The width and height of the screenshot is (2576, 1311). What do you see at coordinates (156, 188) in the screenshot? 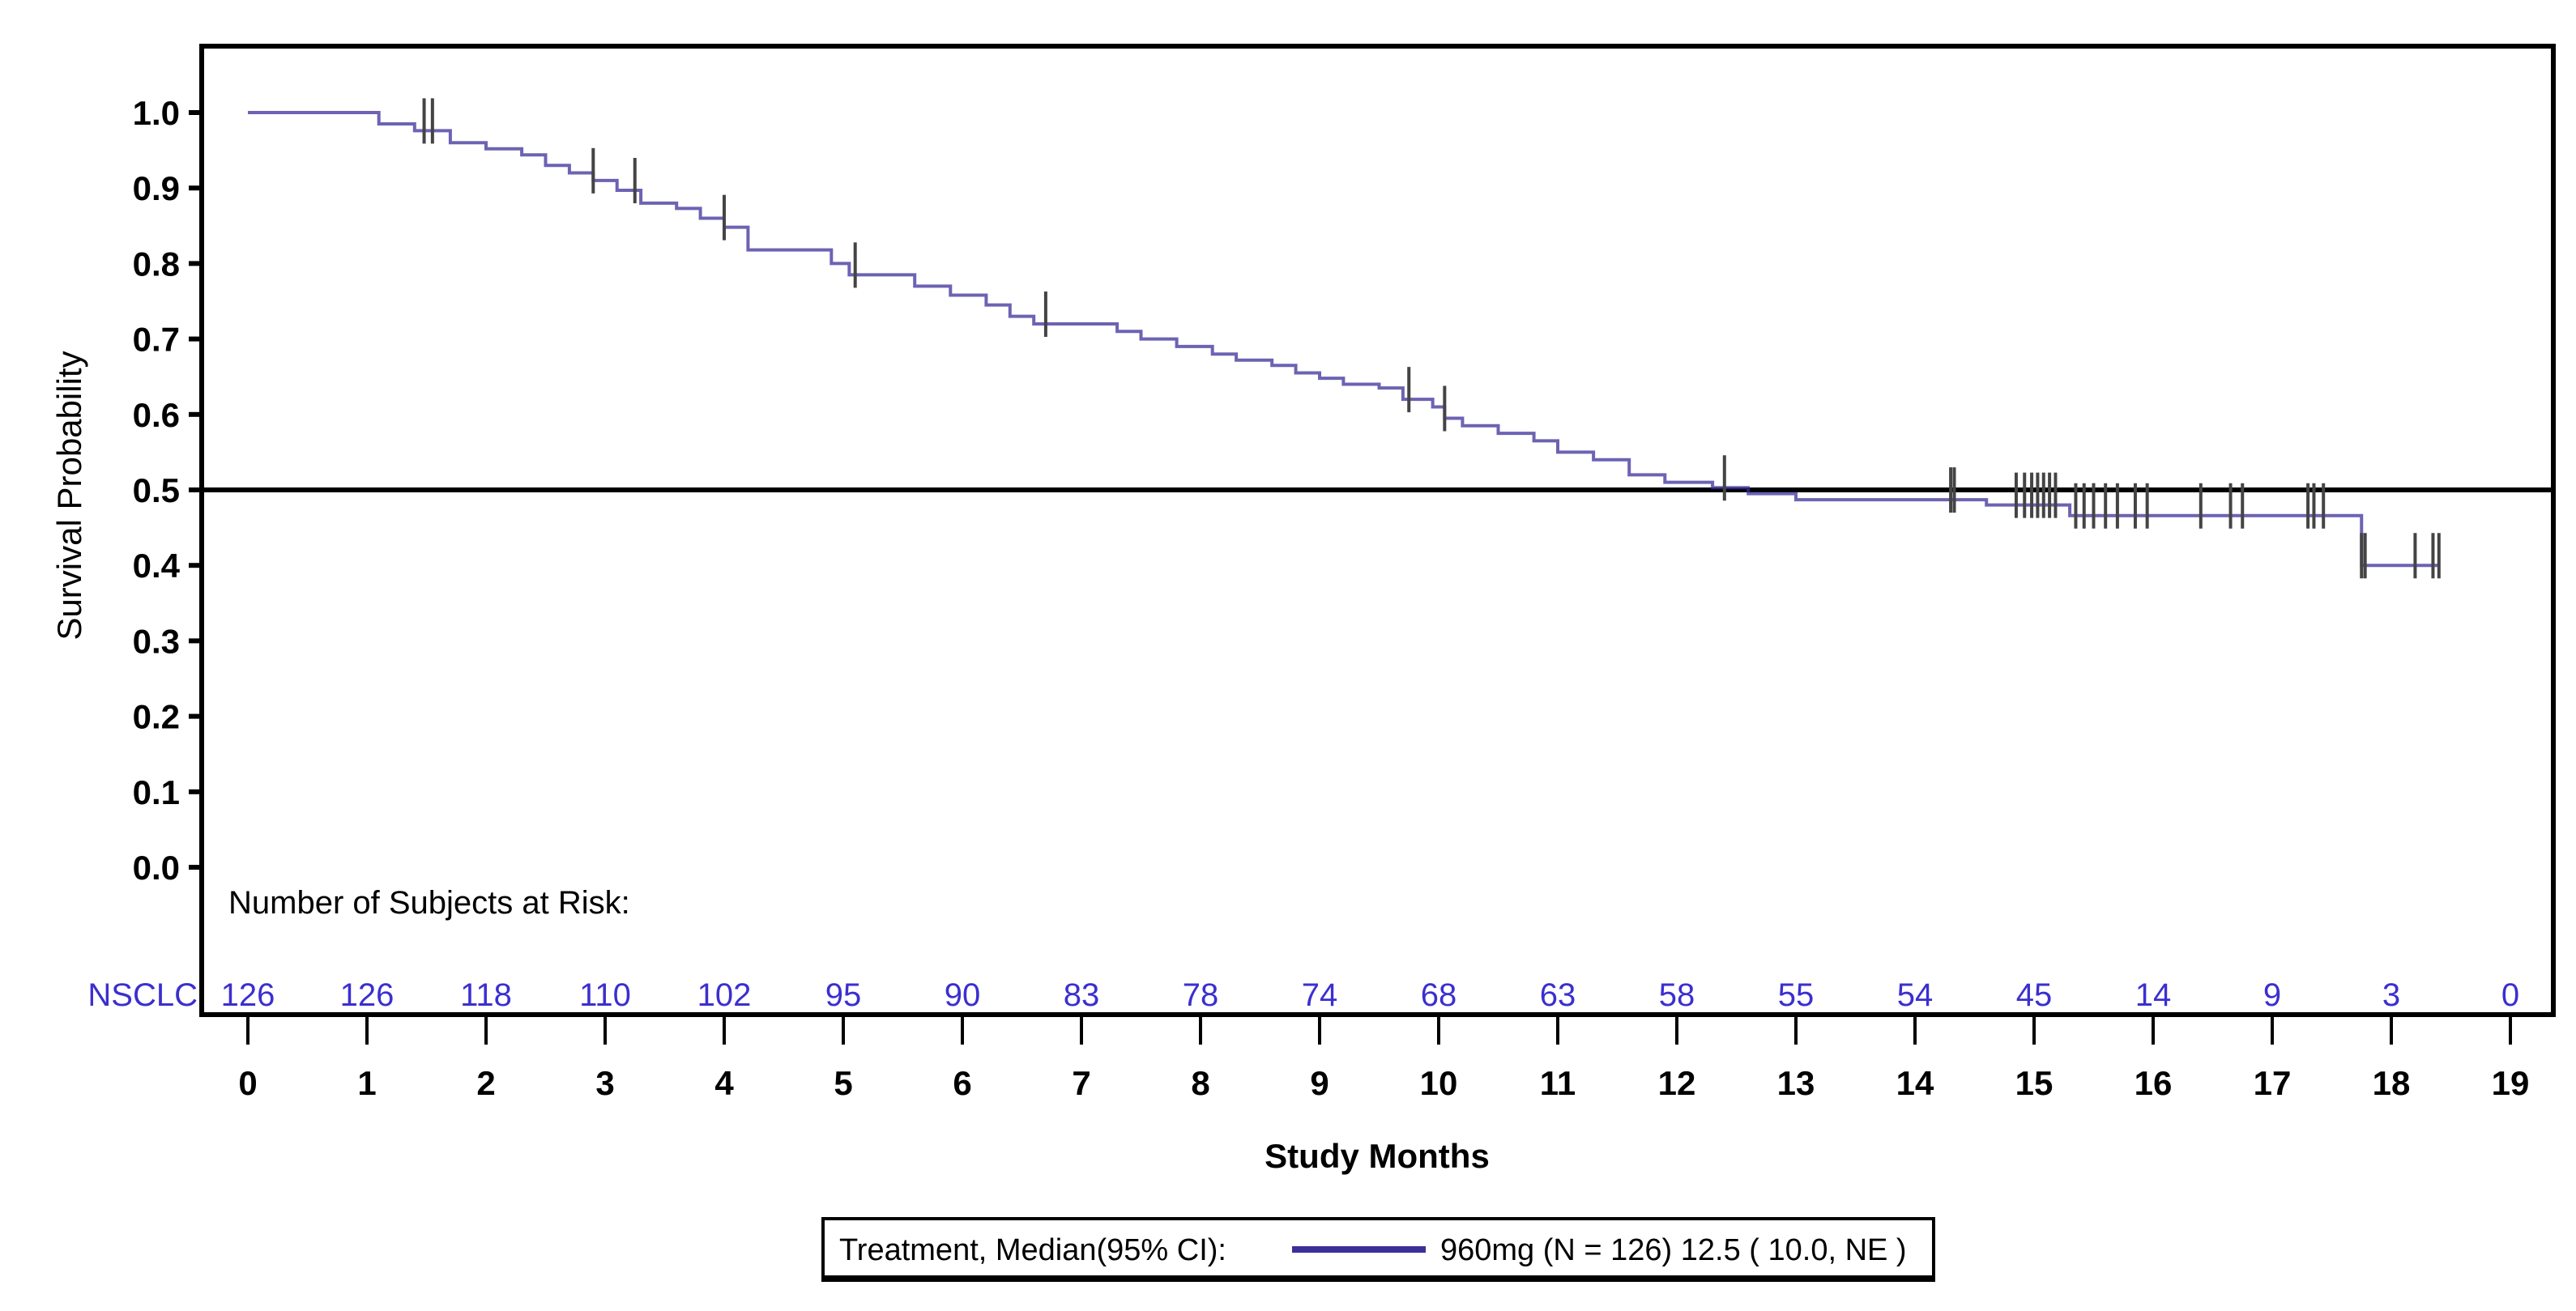
I see `y-tick-label: 0.9` at bounding box center [156, 188].